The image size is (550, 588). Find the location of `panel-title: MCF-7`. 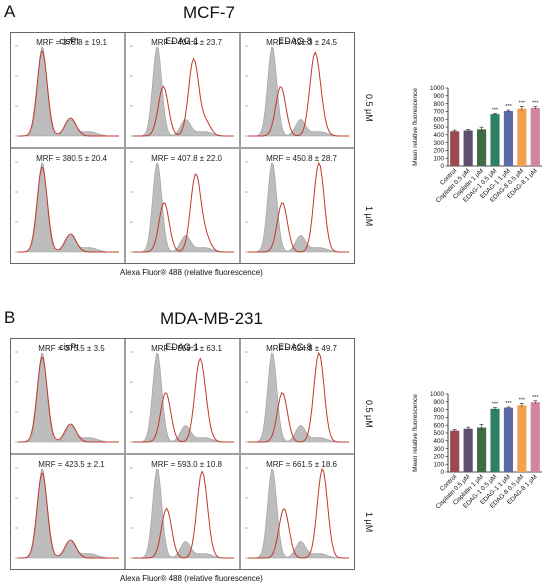

panel-title: MCF-7 is located at coordinates (209, 12).